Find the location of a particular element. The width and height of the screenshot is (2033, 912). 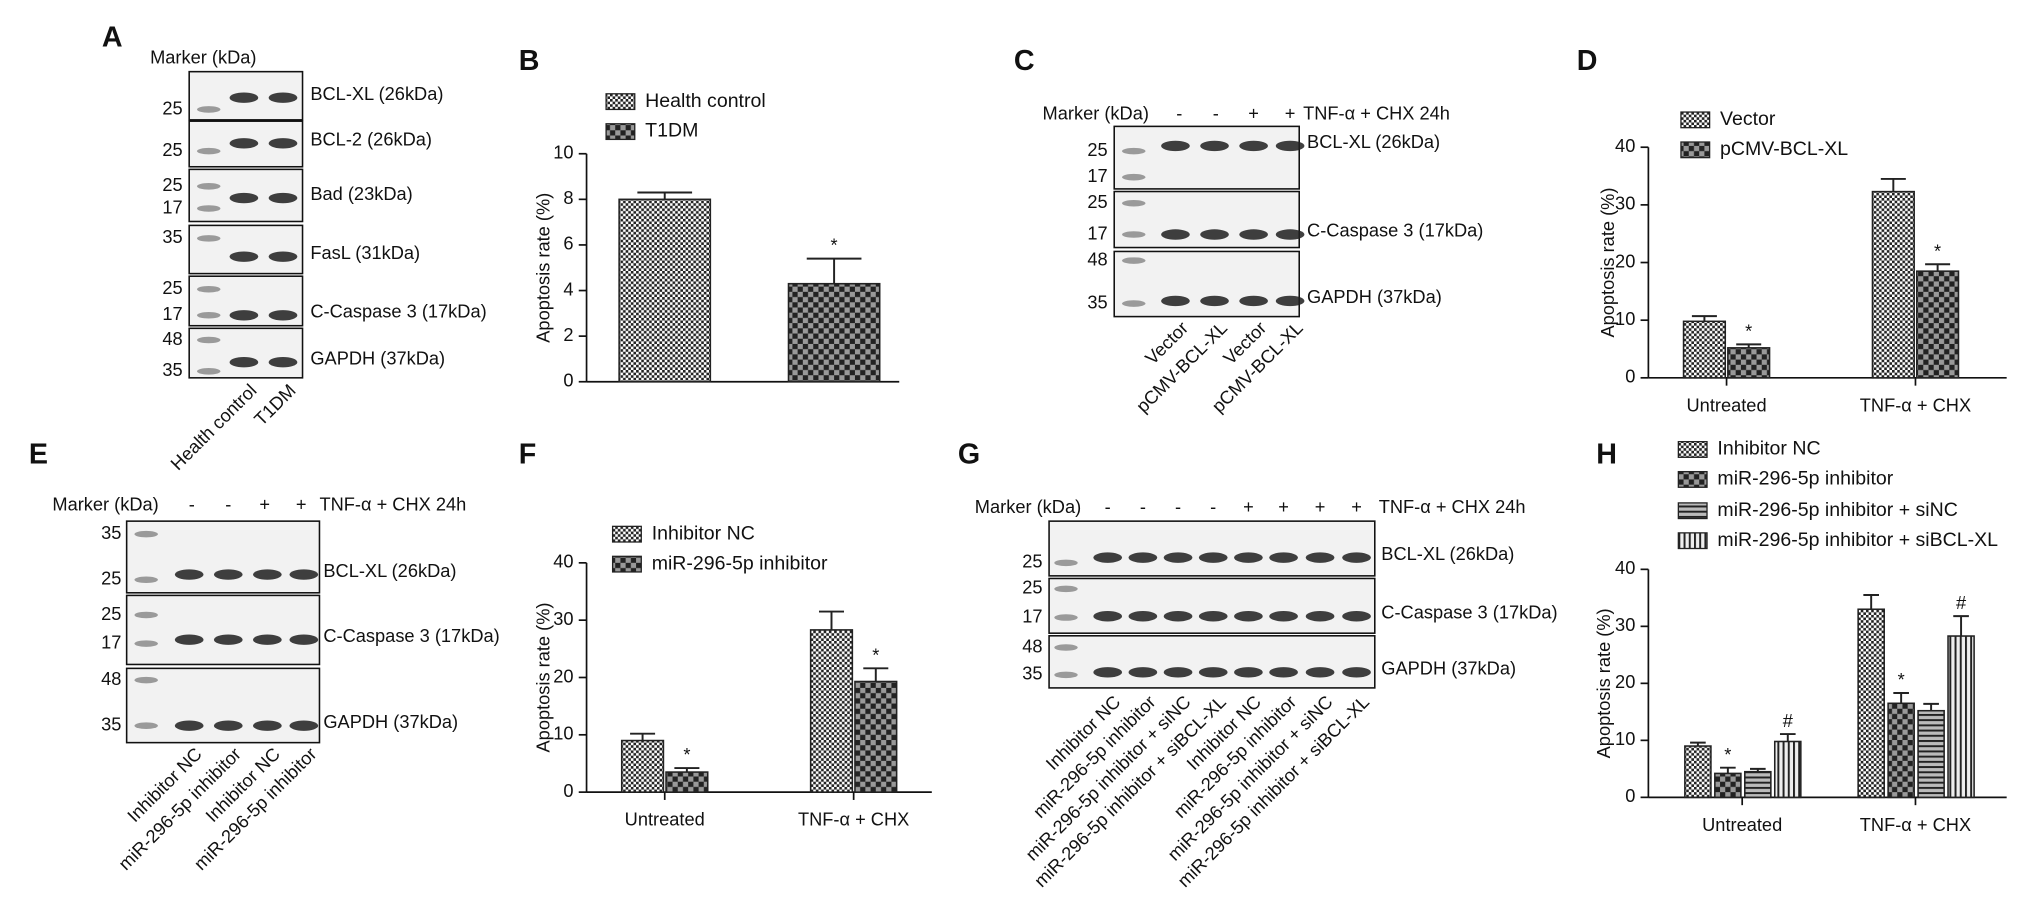

y-tick-label: 40 is located at coordinates (563, 561).